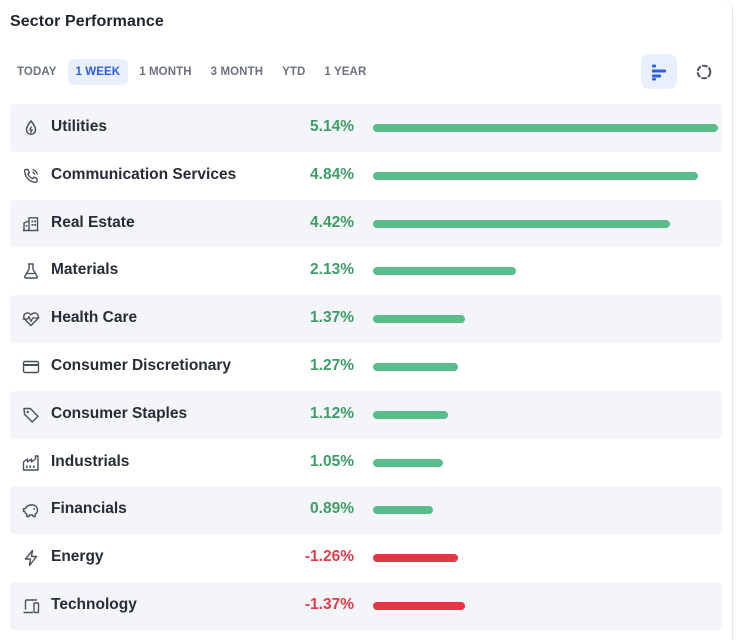  What do you see at coordinates (165, 72) in the screenshot?
I see `tab-1-month: 1 MONTH` at bounding box center [165, 72].